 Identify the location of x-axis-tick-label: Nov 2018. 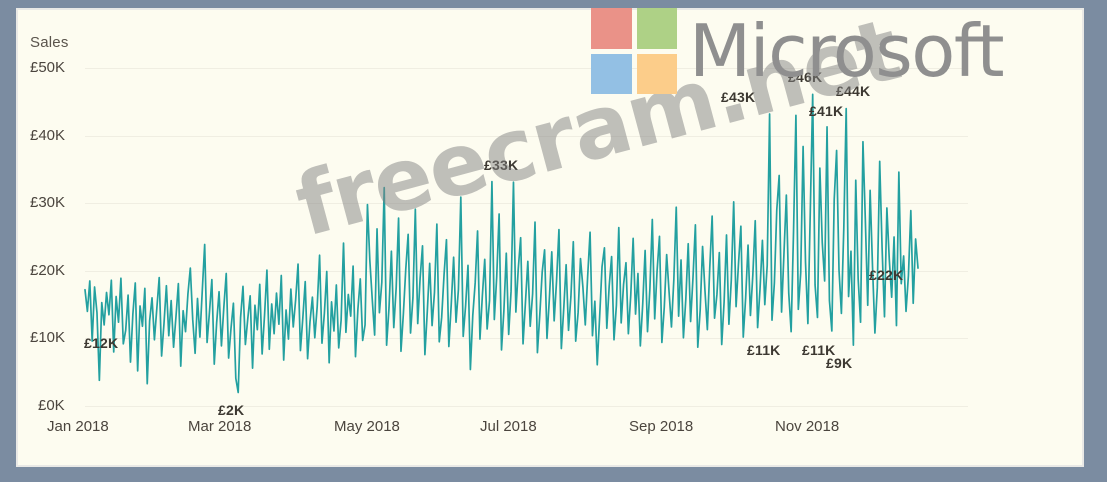
(807, 426).